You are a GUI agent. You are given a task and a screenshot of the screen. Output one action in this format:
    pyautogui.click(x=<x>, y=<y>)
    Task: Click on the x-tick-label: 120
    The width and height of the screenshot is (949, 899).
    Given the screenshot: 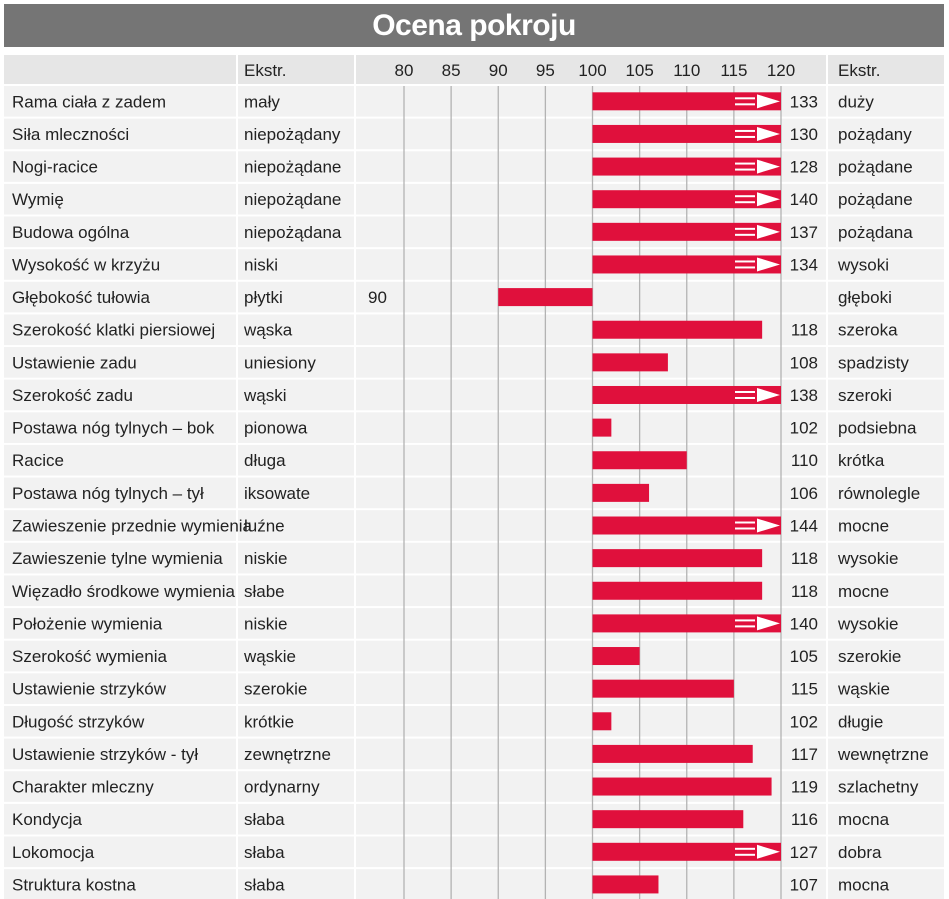 What is the action you would take?
    pyautogui.click(x=781, y=70)
    